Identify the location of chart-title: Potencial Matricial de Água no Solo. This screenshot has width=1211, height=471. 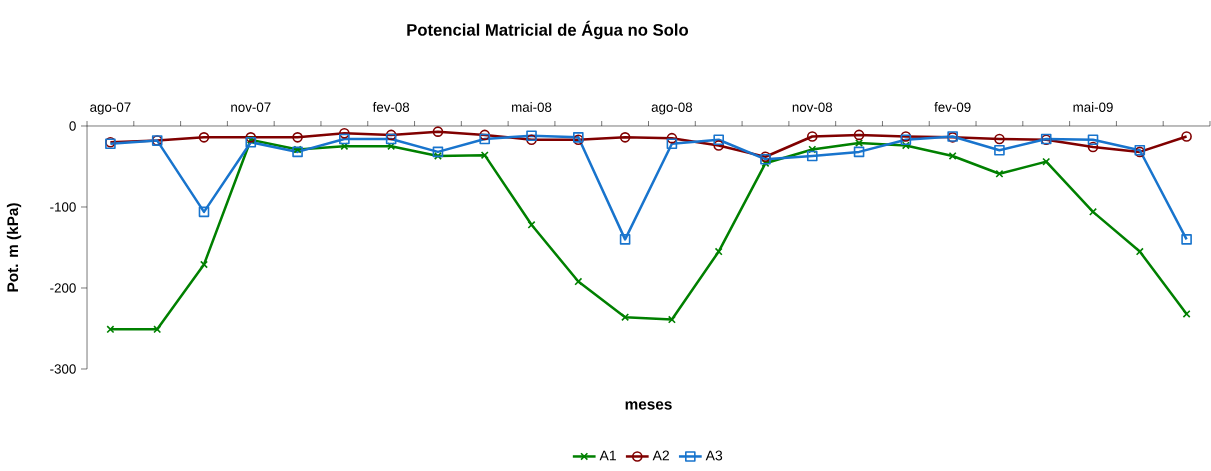
(548, 30).